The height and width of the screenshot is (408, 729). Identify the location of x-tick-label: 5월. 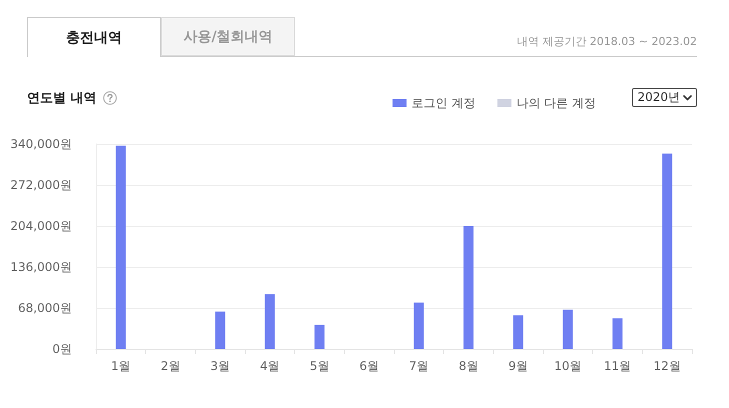
(320, 366).